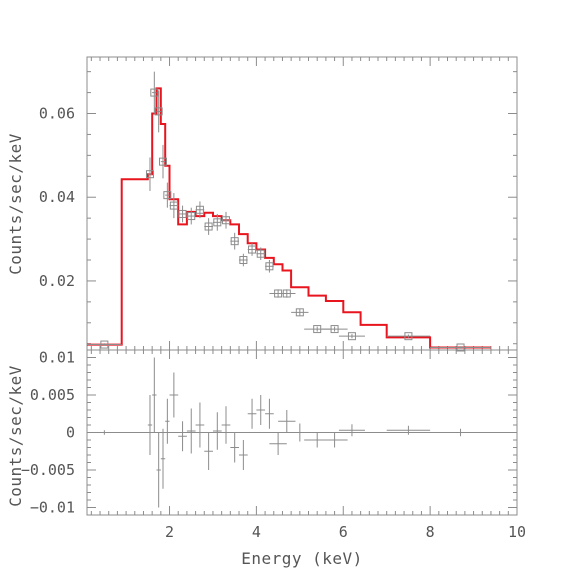  Describe the element at coordinates (52, 508) in the screenshot. I see `bottom-y-tick-label: −0.01` at that location.